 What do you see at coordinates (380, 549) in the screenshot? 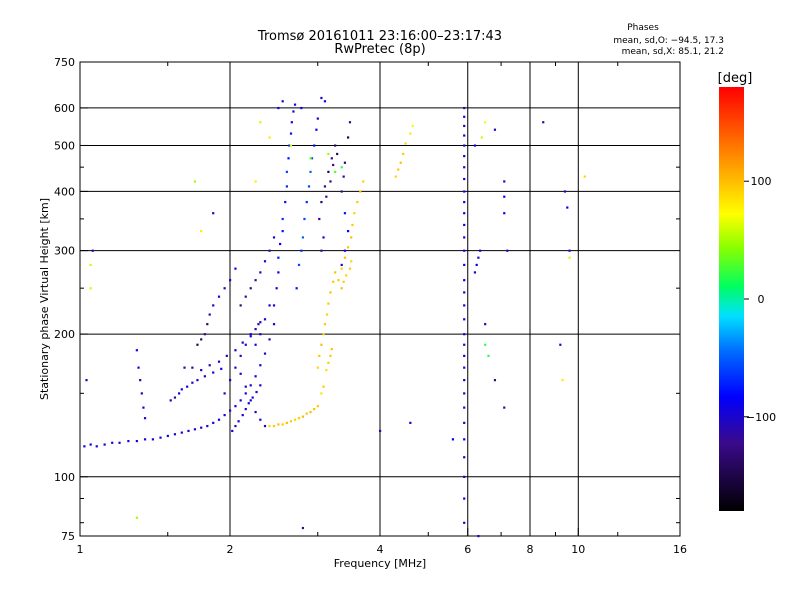
I see `x-tick-label: 4` at bounding box center [380, 549].